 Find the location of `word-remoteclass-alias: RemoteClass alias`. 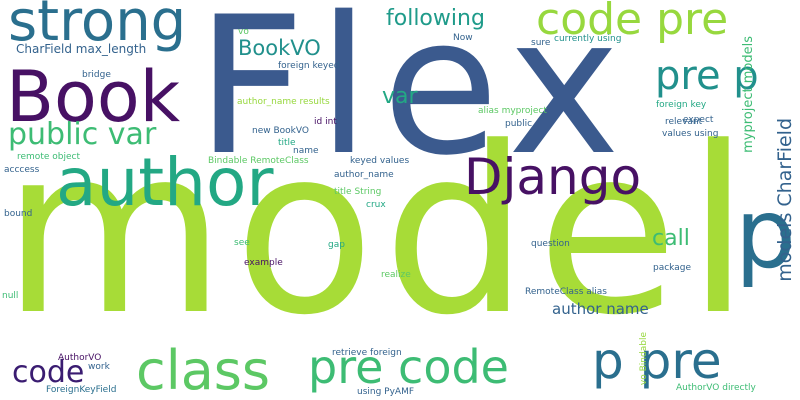

word-remoteclass-alias: RemoteClass alias is located at coordinates (566, 292).